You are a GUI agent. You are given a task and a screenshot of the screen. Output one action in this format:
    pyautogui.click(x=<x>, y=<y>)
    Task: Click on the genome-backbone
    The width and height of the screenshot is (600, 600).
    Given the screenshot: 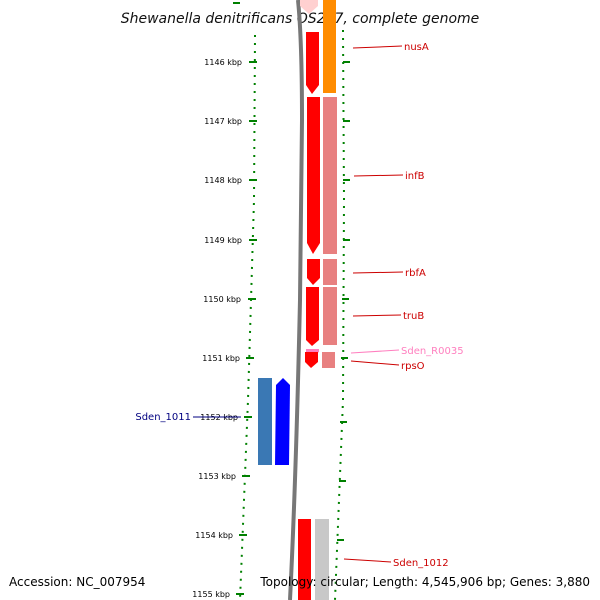 What is the action you would take?
    pyautogui.click(x=296, y=300)
    